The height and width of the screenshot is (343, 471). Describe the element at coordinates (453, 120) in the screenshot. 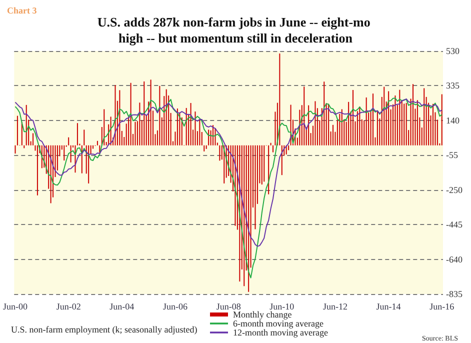

I see `y-tick-label: 140` at that location.